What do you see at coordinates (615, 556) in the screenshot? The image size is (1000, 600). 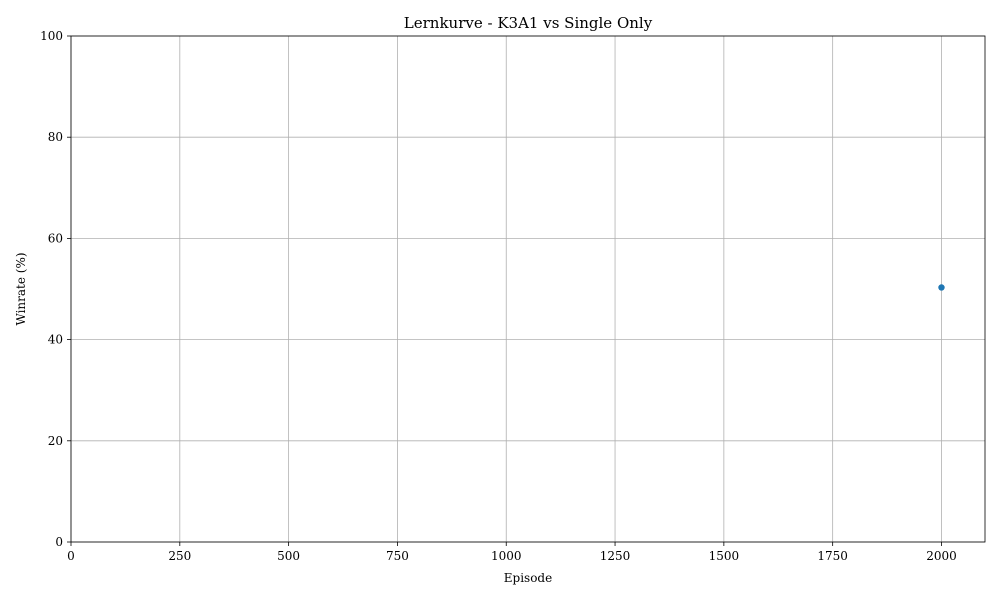 I see `x-tick-label: 1250` at bounding box center [615, 556].